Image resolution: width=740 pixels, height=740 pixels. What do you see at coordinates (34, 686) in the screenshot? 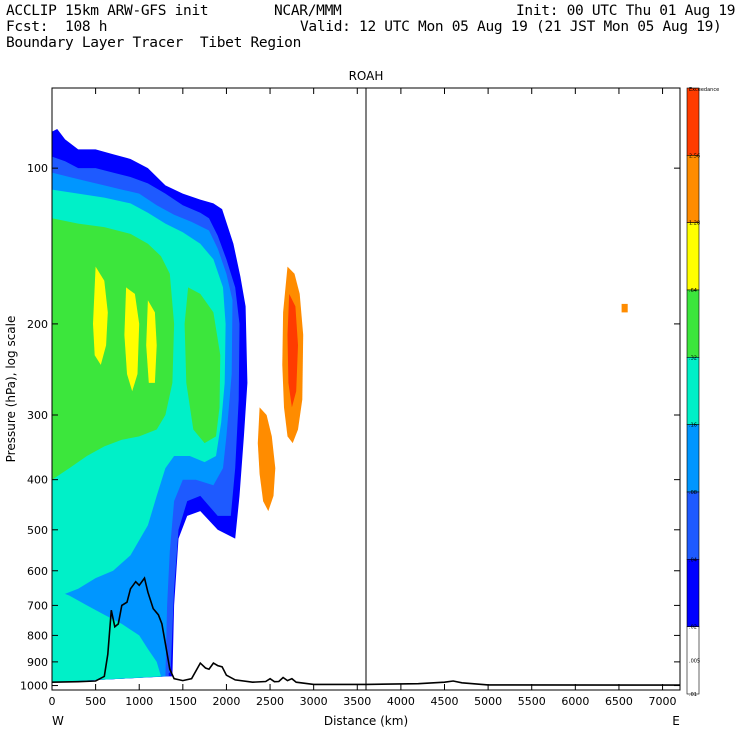
I see `y-tick-label: 1000` at bounding box center [34, 686].